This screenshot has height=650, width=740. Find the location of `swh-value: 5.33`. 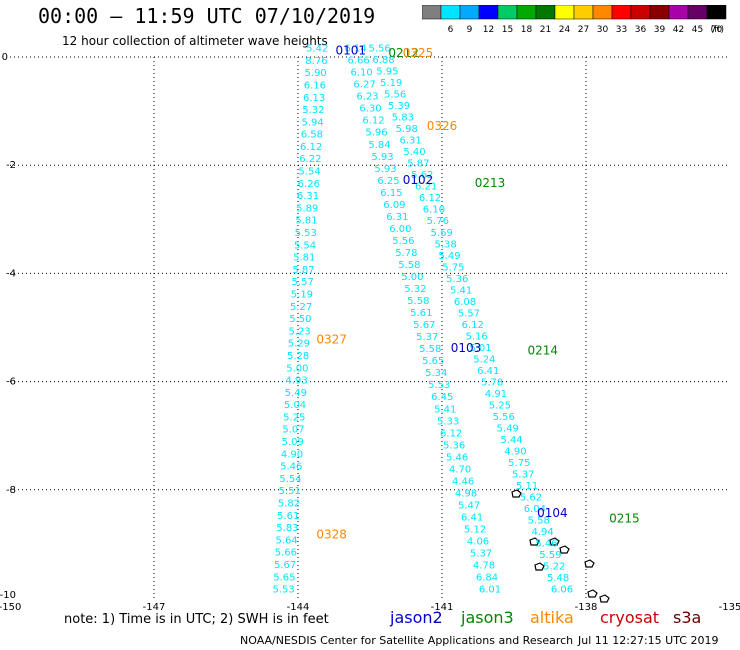

swh-value: 5.33 is located at coordinates (448, 421).